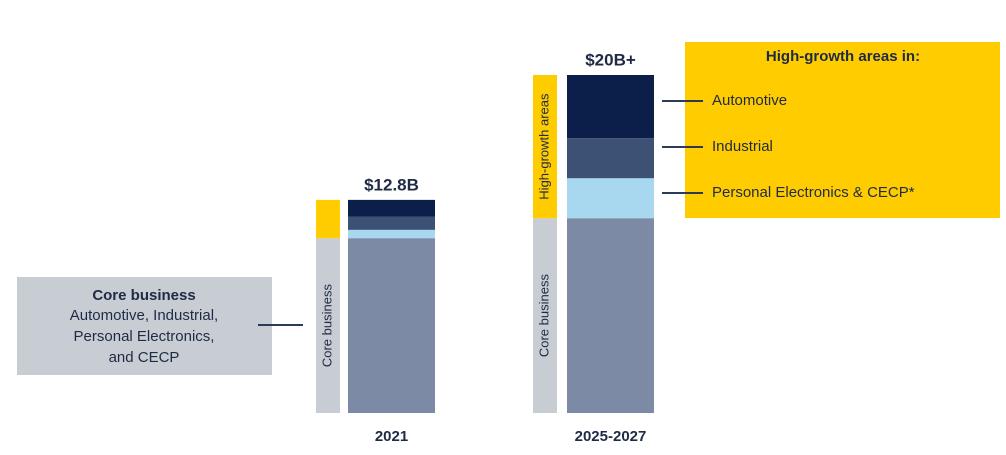 The height and width of the screenshot is (455, 1006). What do you see at coordinates (144, 315) in the screenshot?
I see `core-box-line: Automotive, Industrial,` at bounding box center [144, 315].